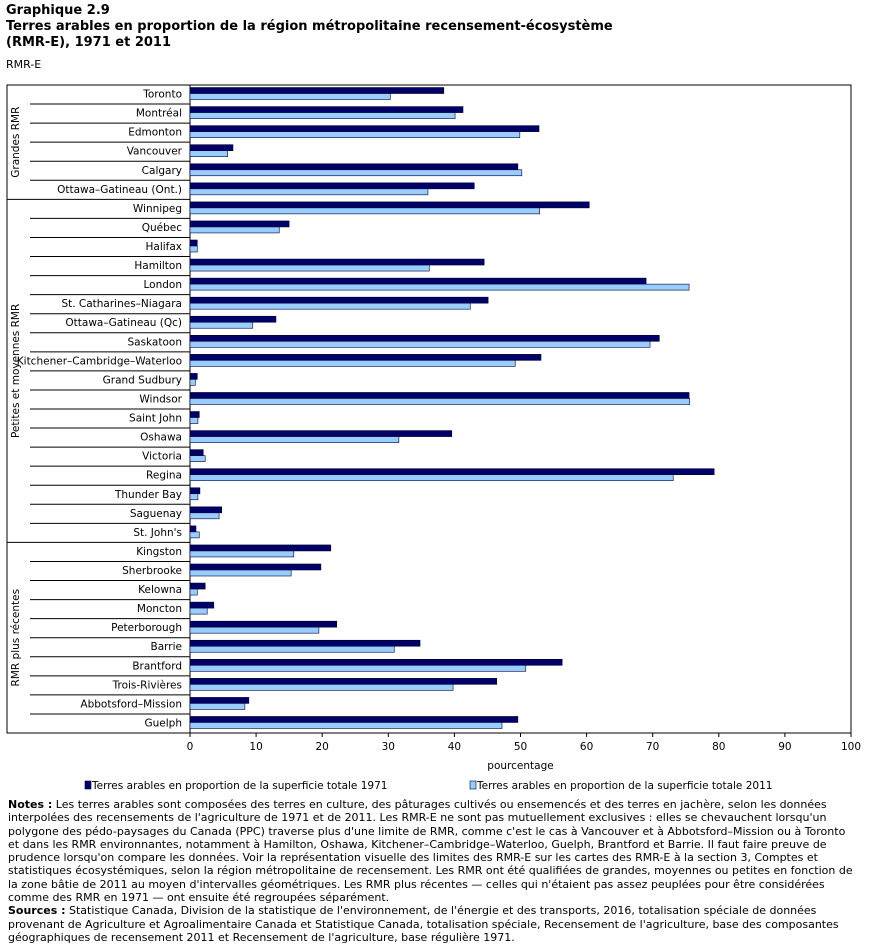 The image size is (870, 946). Describe the element at coordinates (586, 747) in the screenshot. I see `x-tick-label: 60` at that location.